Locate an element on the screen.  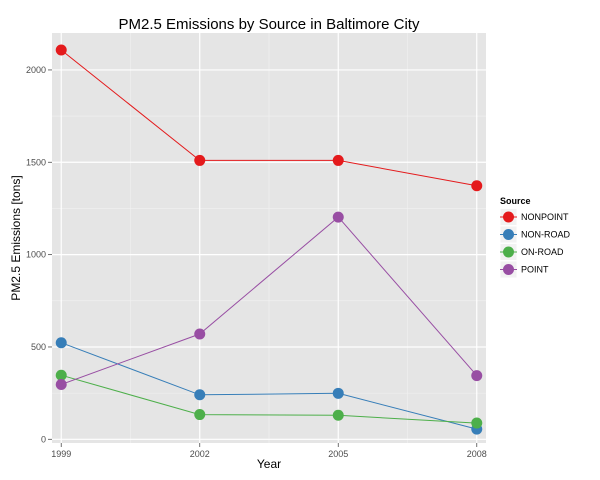
legend-key-point-on-road is located at coordinates (508, 252).